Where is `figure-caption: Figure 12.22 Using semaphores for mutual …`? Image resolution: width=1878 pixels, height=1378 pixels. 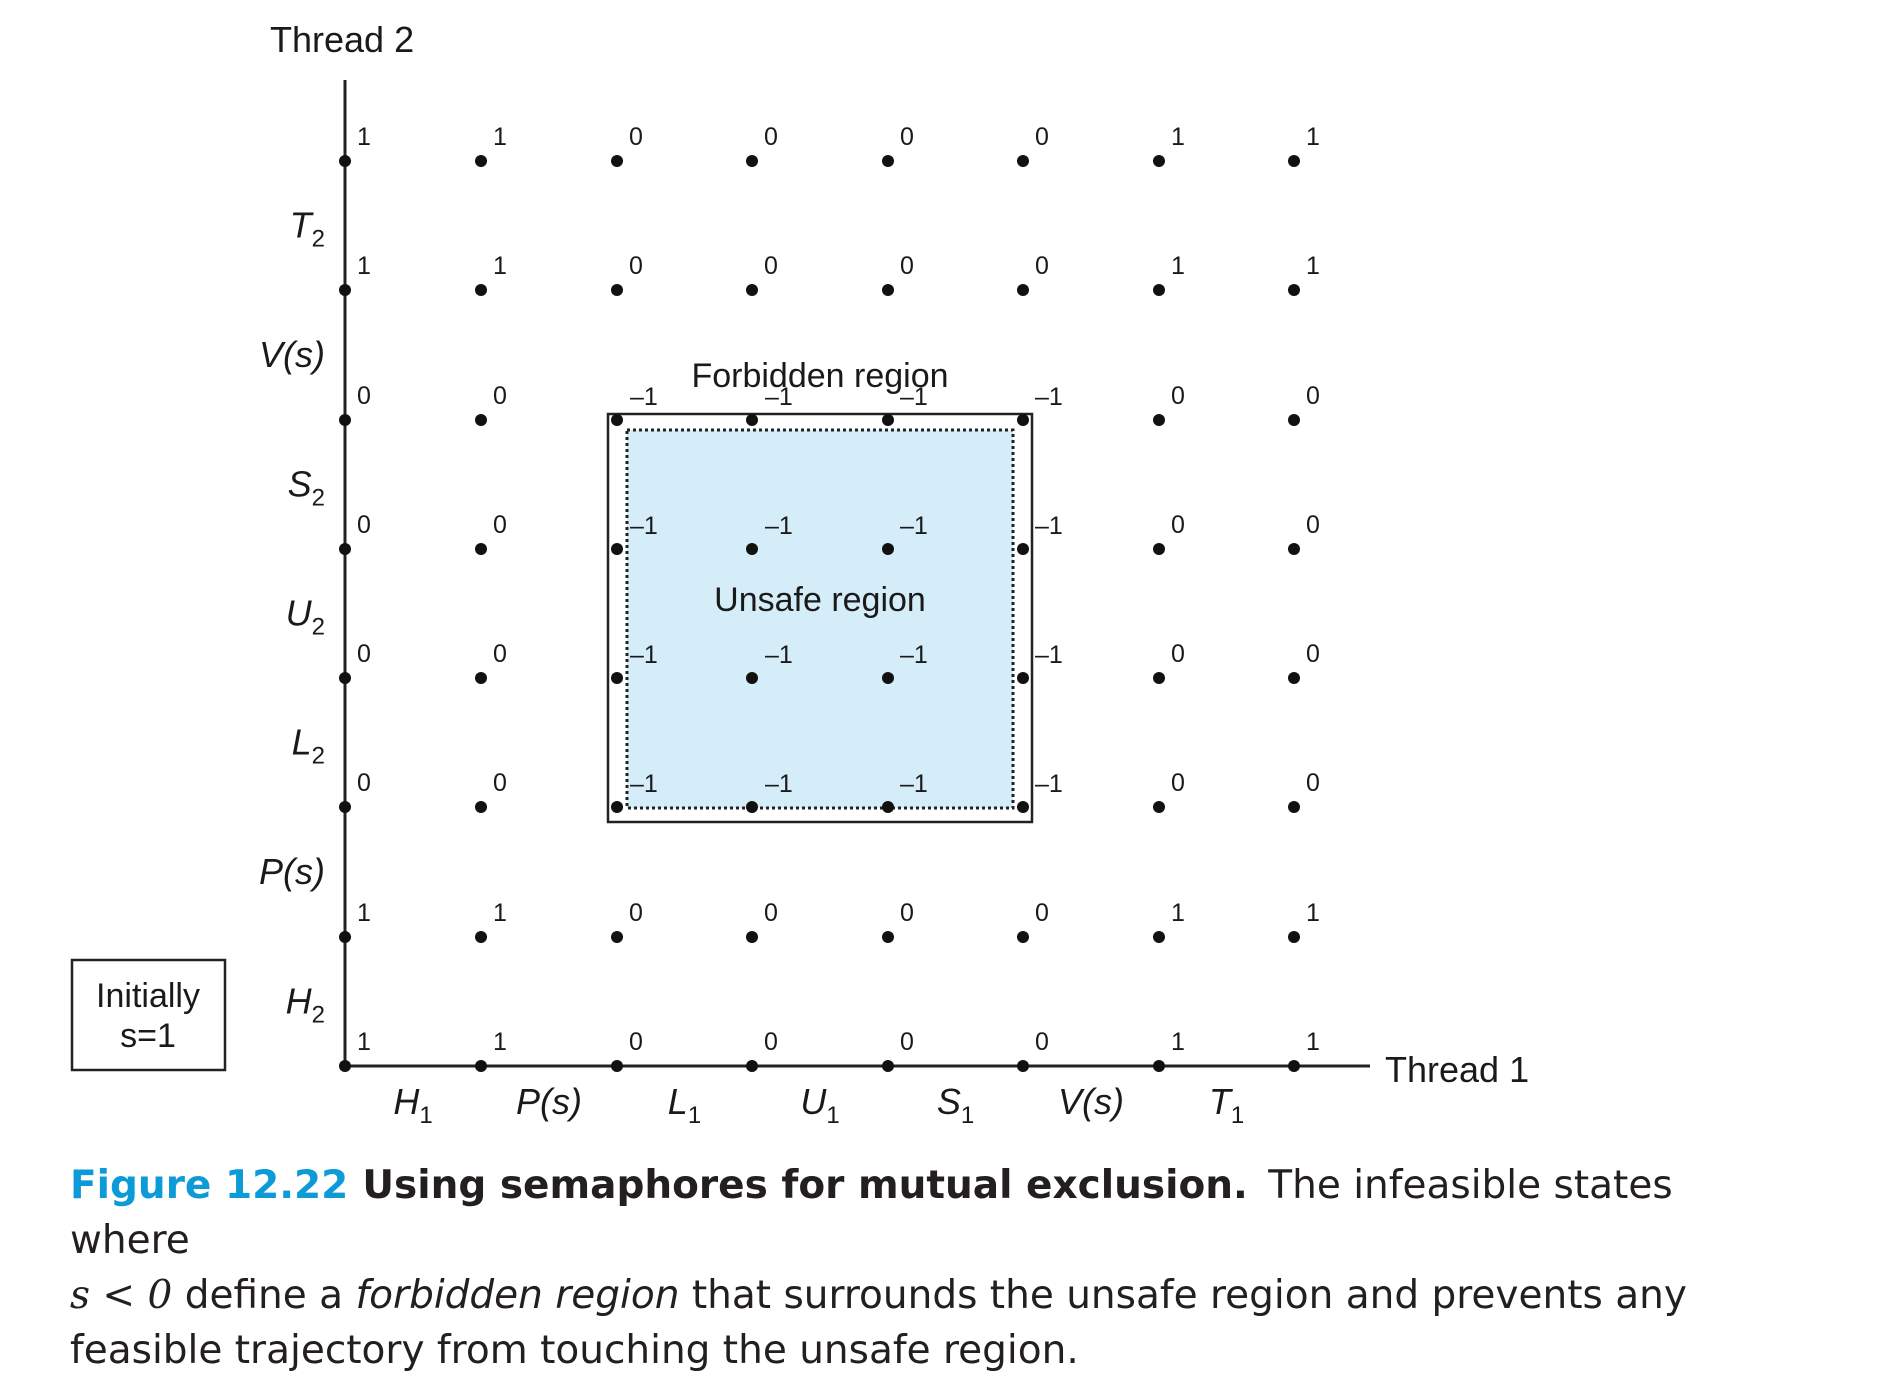
figure-caption: Figure 12.22 Using semaphores for mutual … is located at coordinates (920, 1268).